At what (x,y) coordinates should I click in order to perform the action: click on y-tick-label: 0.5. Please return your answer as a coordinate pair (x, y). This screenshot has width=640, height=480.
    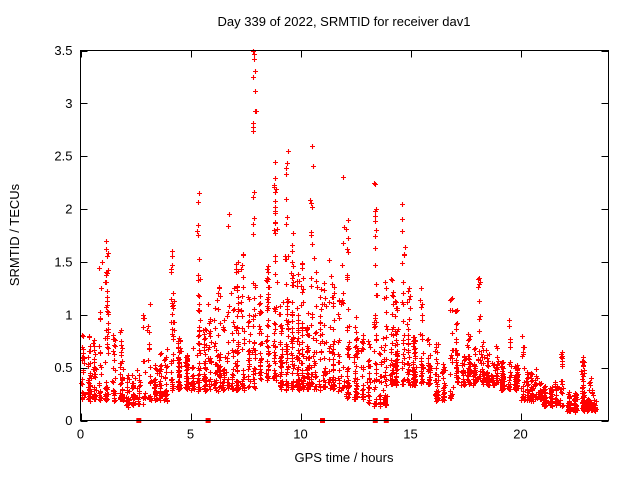
    Looking at the image, I should click on (63, 367).